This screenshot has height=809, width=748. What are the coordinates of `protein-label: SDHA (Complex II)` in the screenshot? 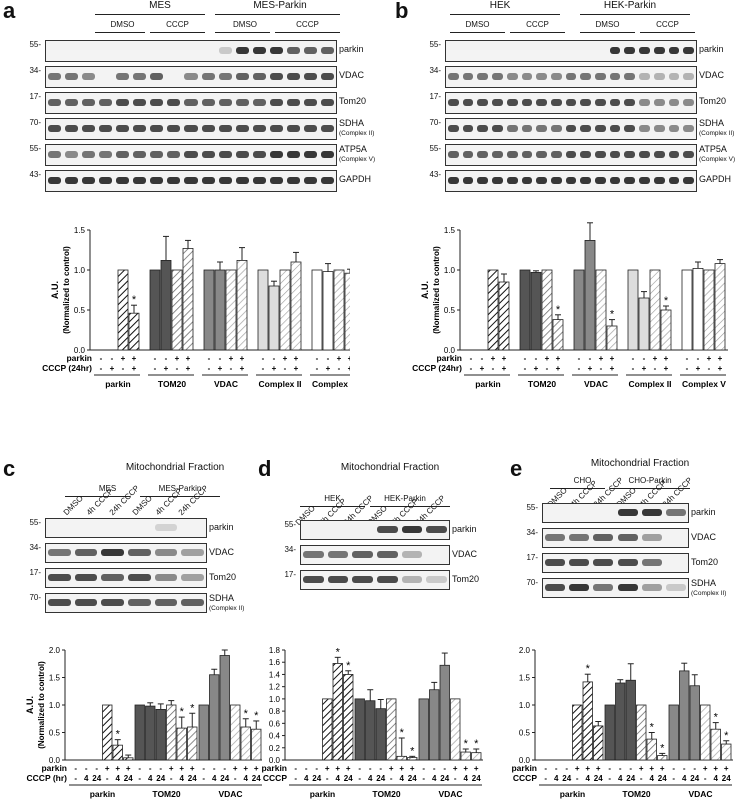 It's located at (356, 128).